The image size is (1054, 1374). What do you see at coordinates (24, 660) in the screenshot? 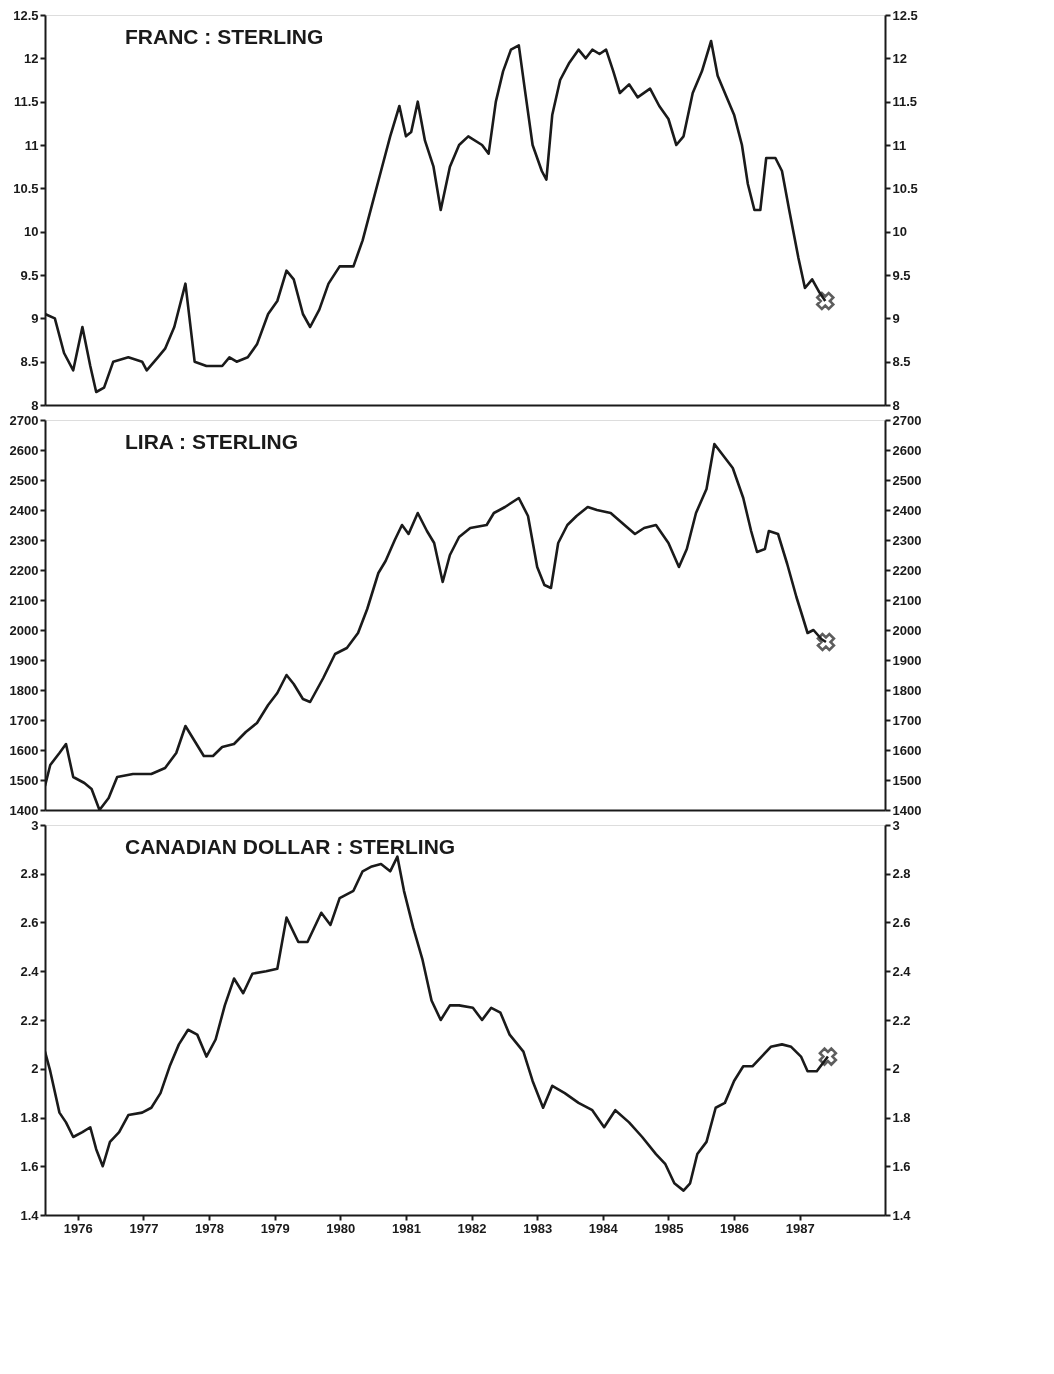
I see `y-tick-label: 1900` at bounding box center [24, 660].